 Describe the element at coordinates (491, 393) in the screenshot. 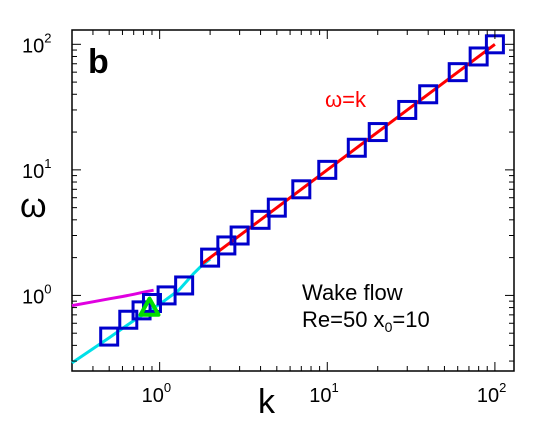

I see `x-tick-label-2: 10²` at that location.